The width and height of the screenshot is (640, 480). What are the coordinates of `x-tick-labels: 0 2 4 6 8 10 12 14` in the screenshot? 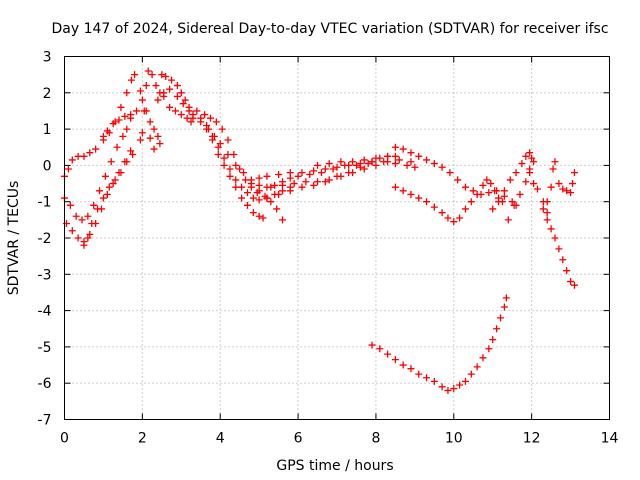 It's located at (339, 439).